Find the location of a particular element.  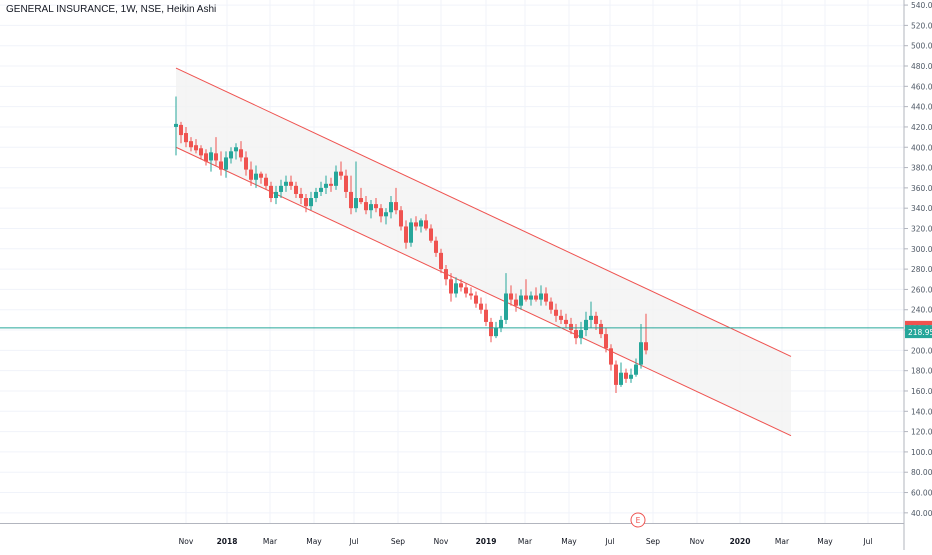

y-tick-label: 100.00 is located at coordinates (921, 452).